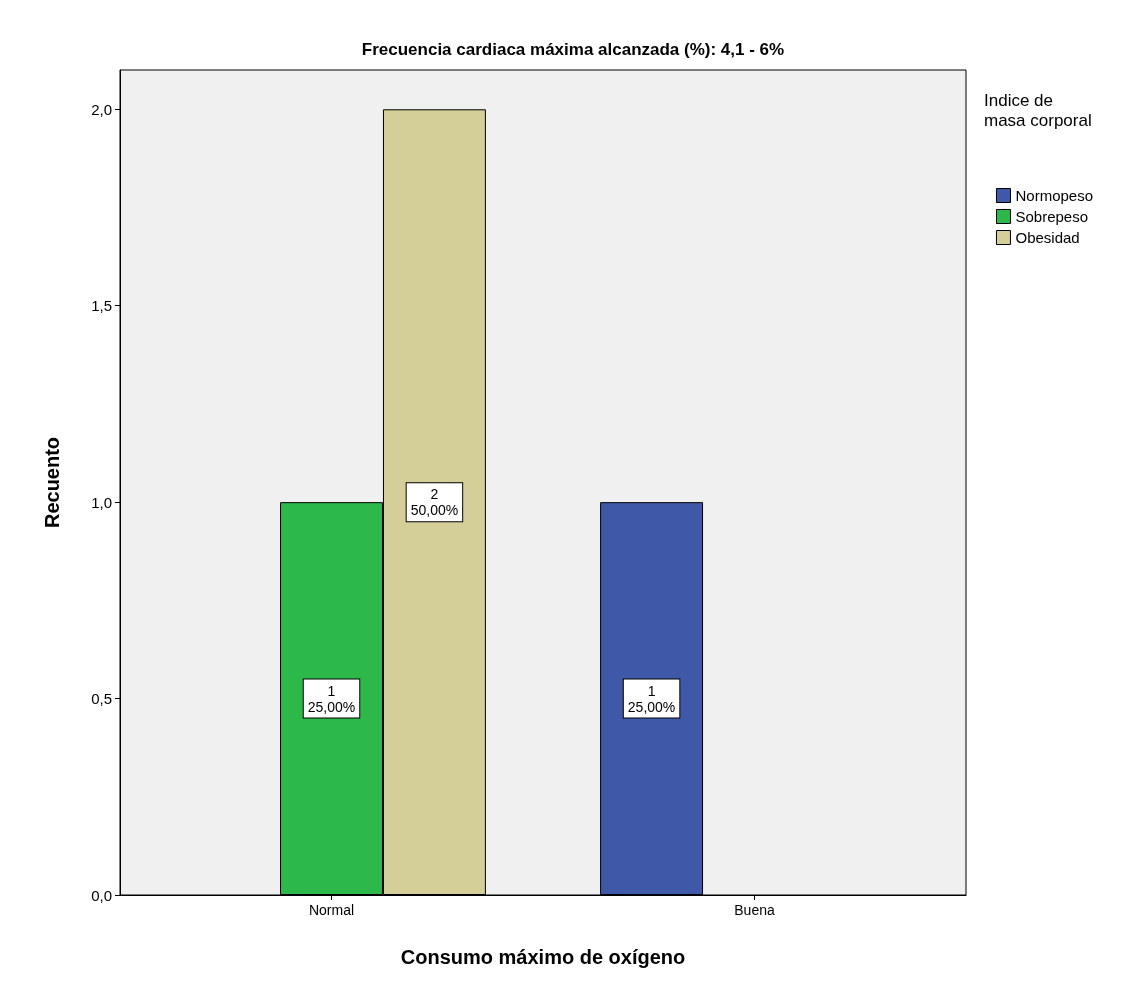  I want to click on legend-label: Normopeso, so click(1054, 195).